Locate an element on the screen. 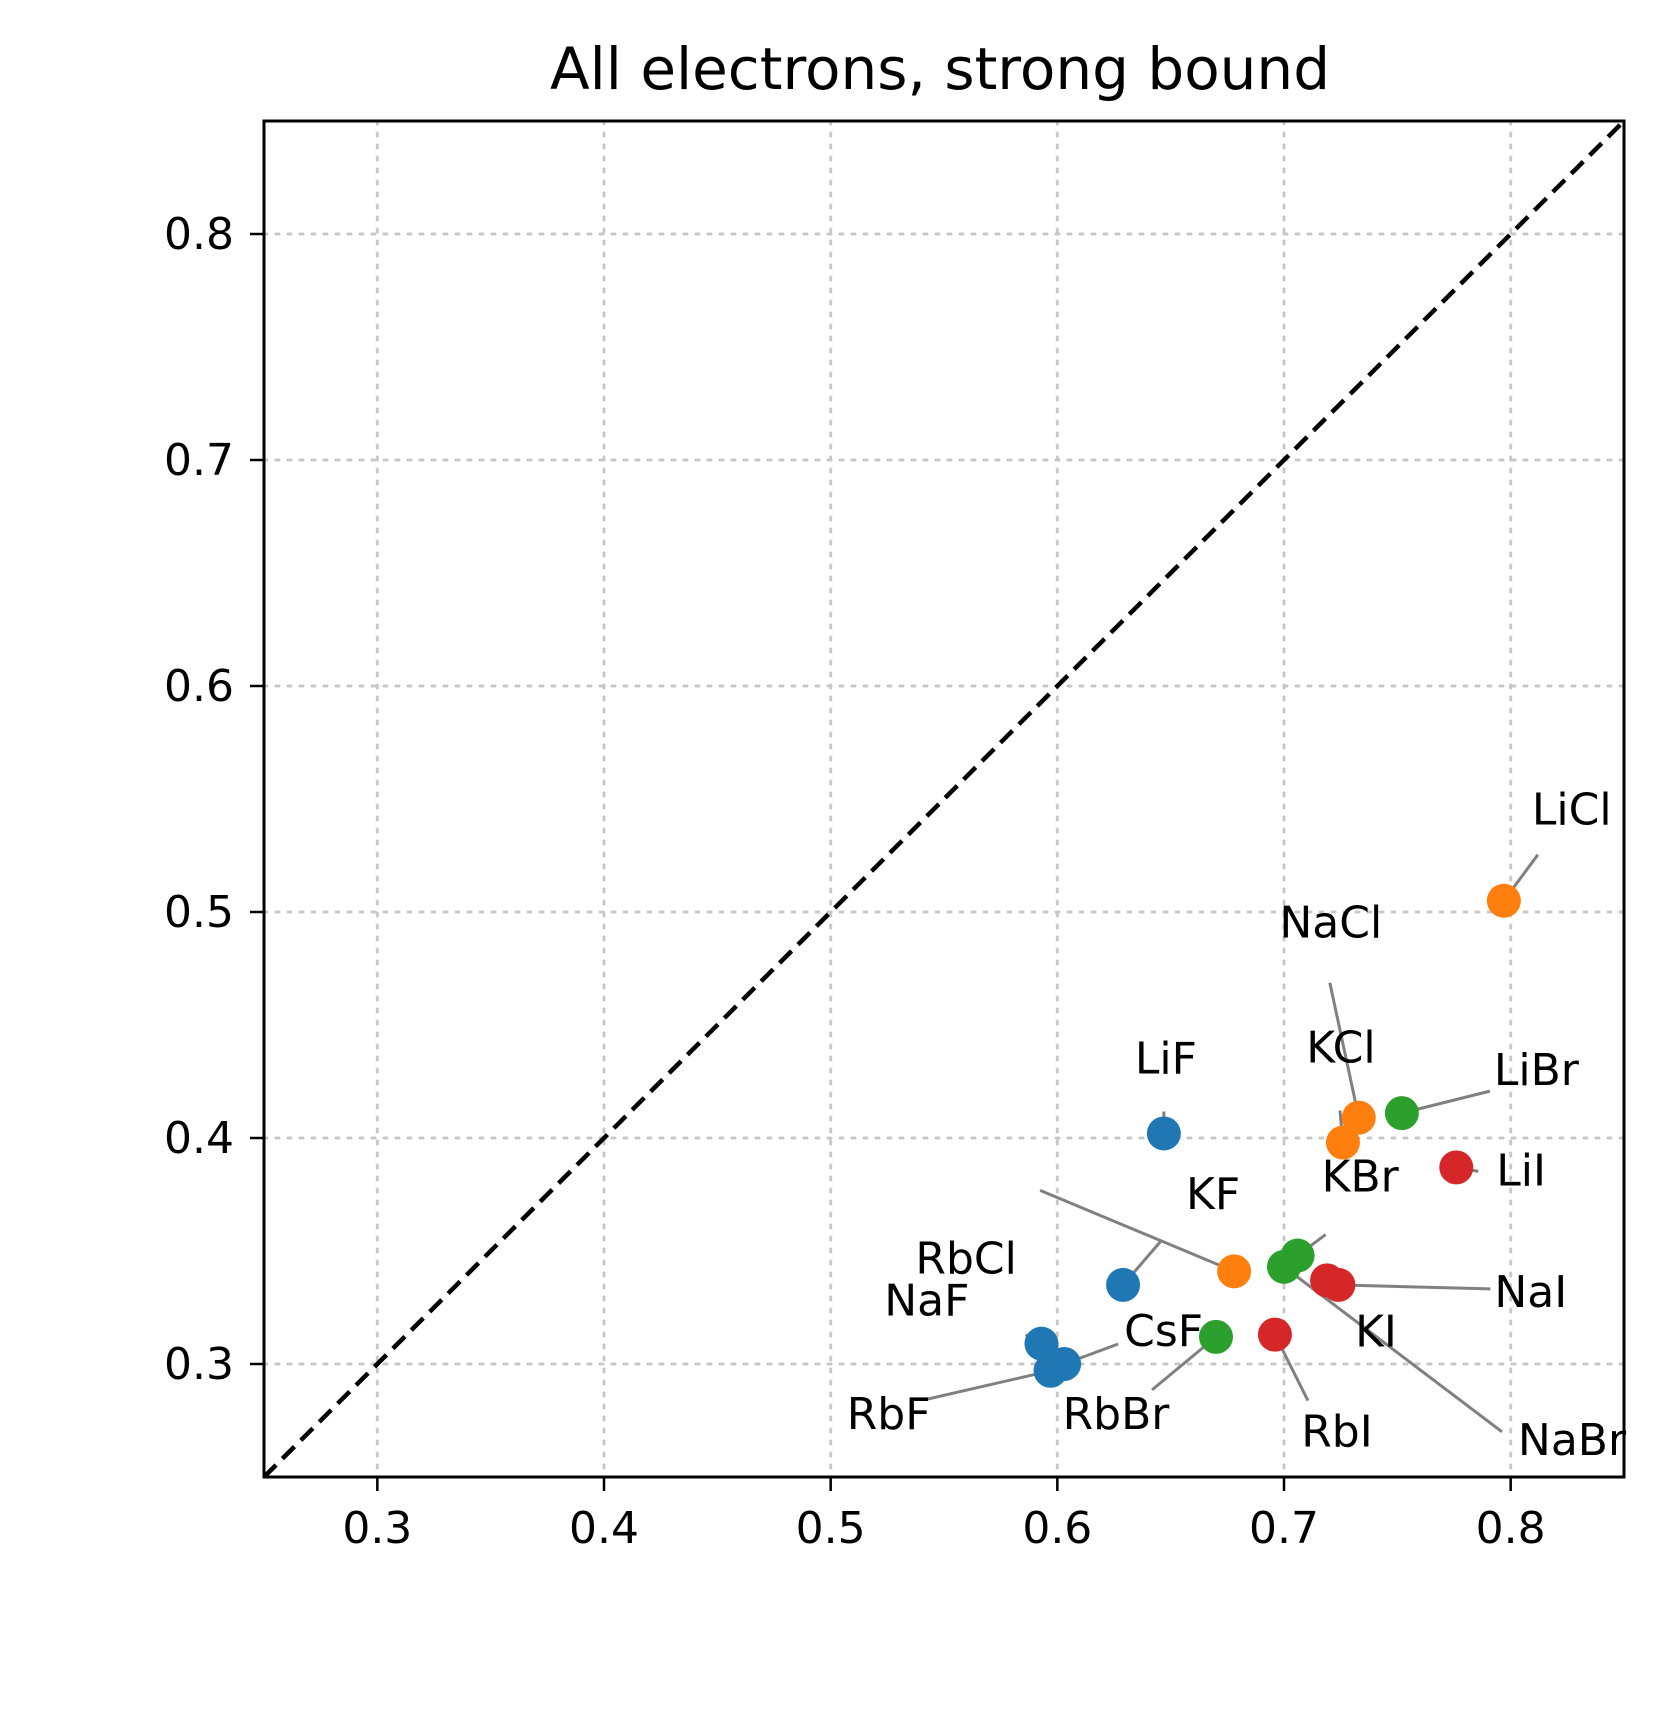 The width and height of the screenshot is (1663, 1716). y-tick-label: 0.6 is located at coordinates (199, 686).